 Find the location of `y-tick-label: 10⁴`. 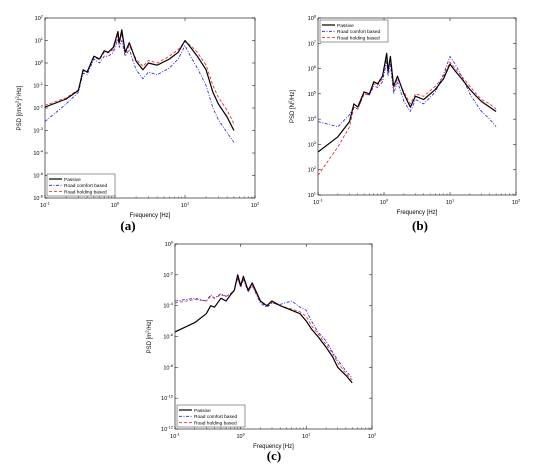

y-tick-label: 10⁴ is located at coordinates (312, 119).